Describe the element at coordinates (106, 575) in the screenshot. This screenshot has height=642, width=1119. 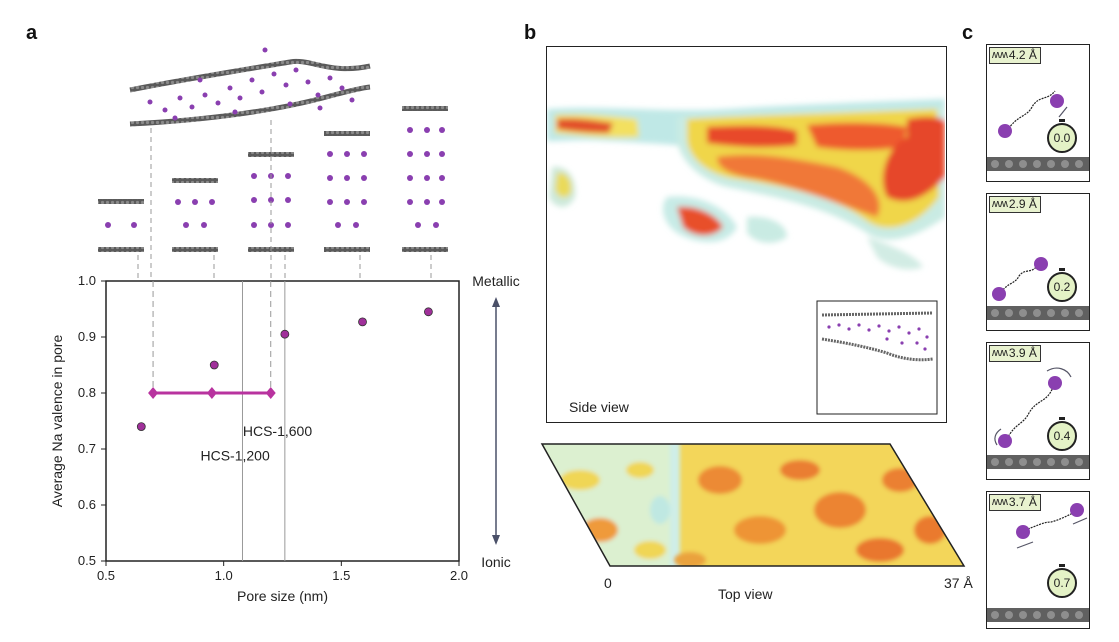
I see `x-tick-label: 0.5` at that location.